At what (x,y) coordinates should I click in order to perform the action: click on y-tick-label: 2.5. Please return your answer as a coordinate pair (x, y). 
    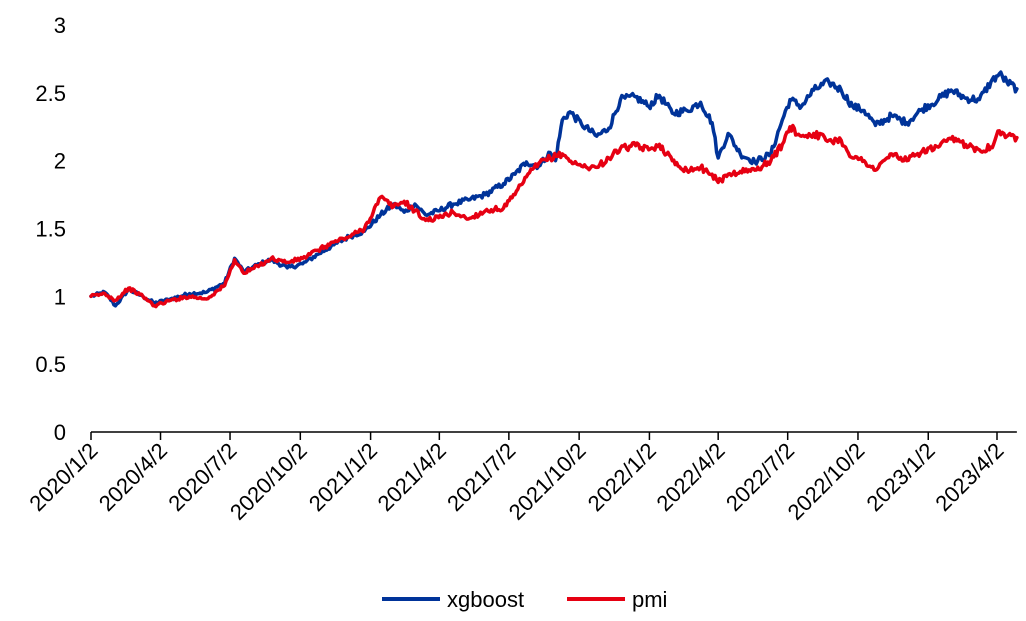
    Looking at the image, I should click on (50, 93).